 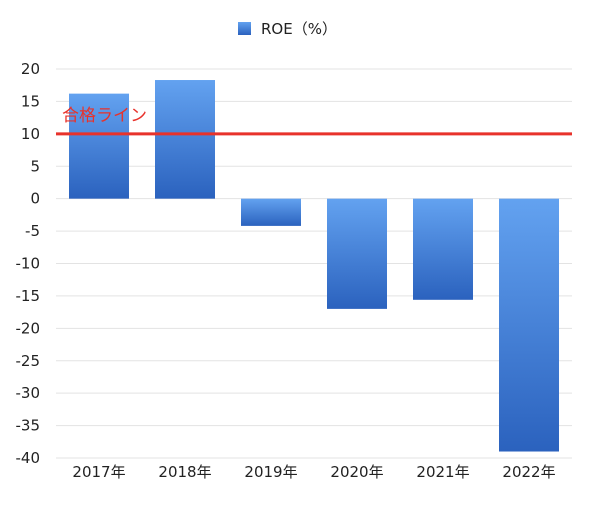 I want to click on y-axis: 20 15 10 5 0 -5 -10 -15 -20 -25 -30 -35 -40, so click(x=28, y=263).